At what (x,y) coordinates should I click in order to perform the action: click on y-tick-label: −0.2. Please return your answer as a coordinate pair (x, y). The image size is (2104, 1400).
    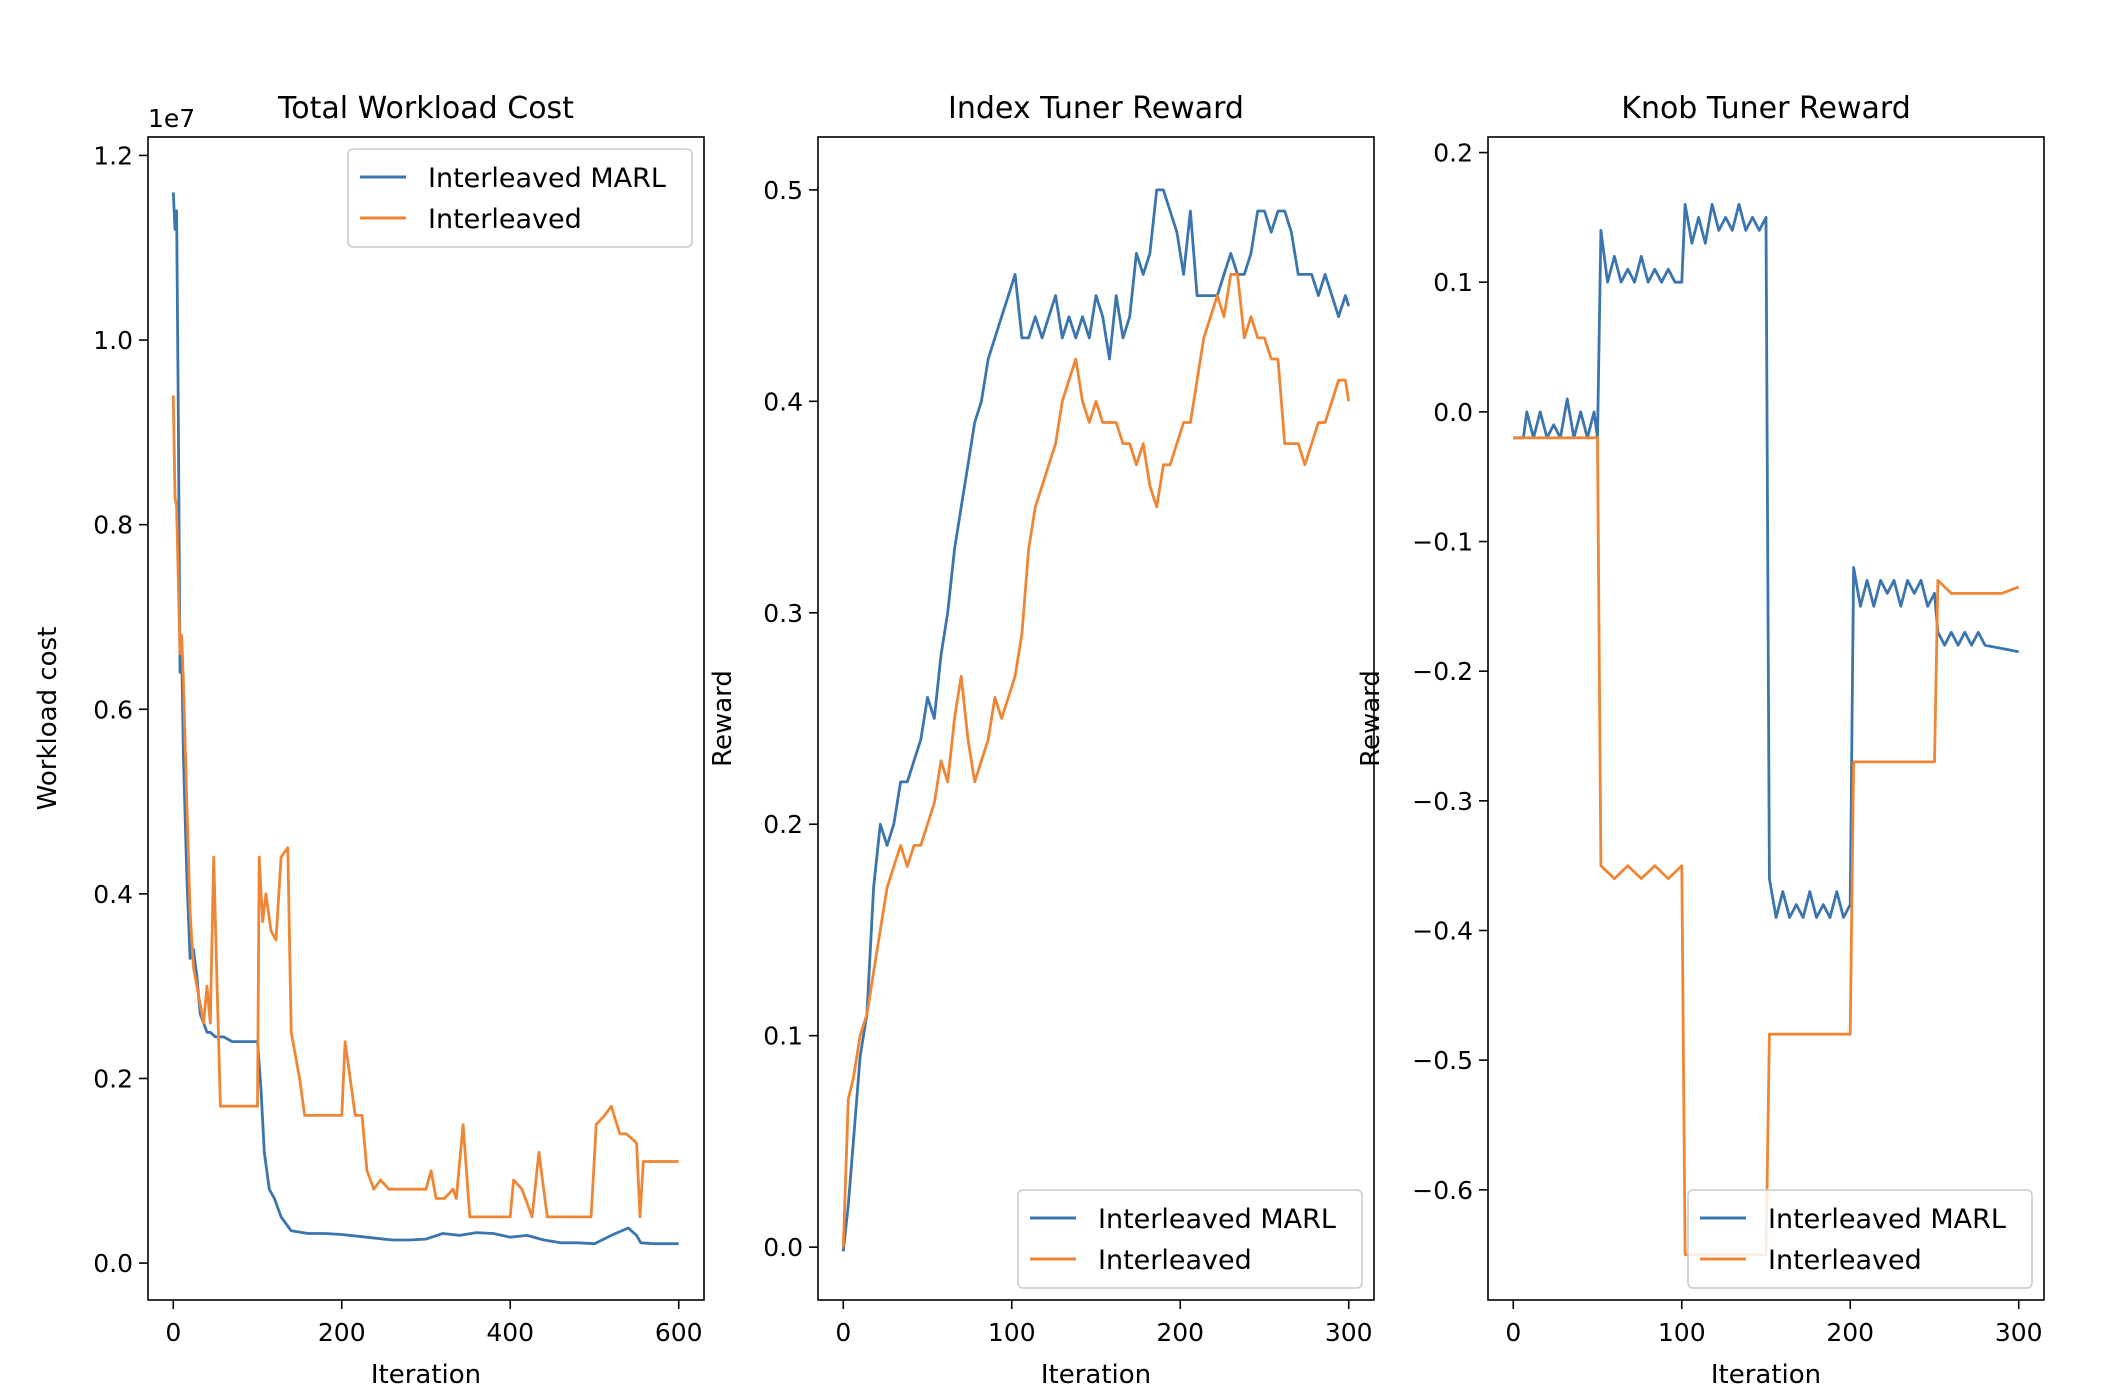
    Looking at the image, I should click on (1442, 671).